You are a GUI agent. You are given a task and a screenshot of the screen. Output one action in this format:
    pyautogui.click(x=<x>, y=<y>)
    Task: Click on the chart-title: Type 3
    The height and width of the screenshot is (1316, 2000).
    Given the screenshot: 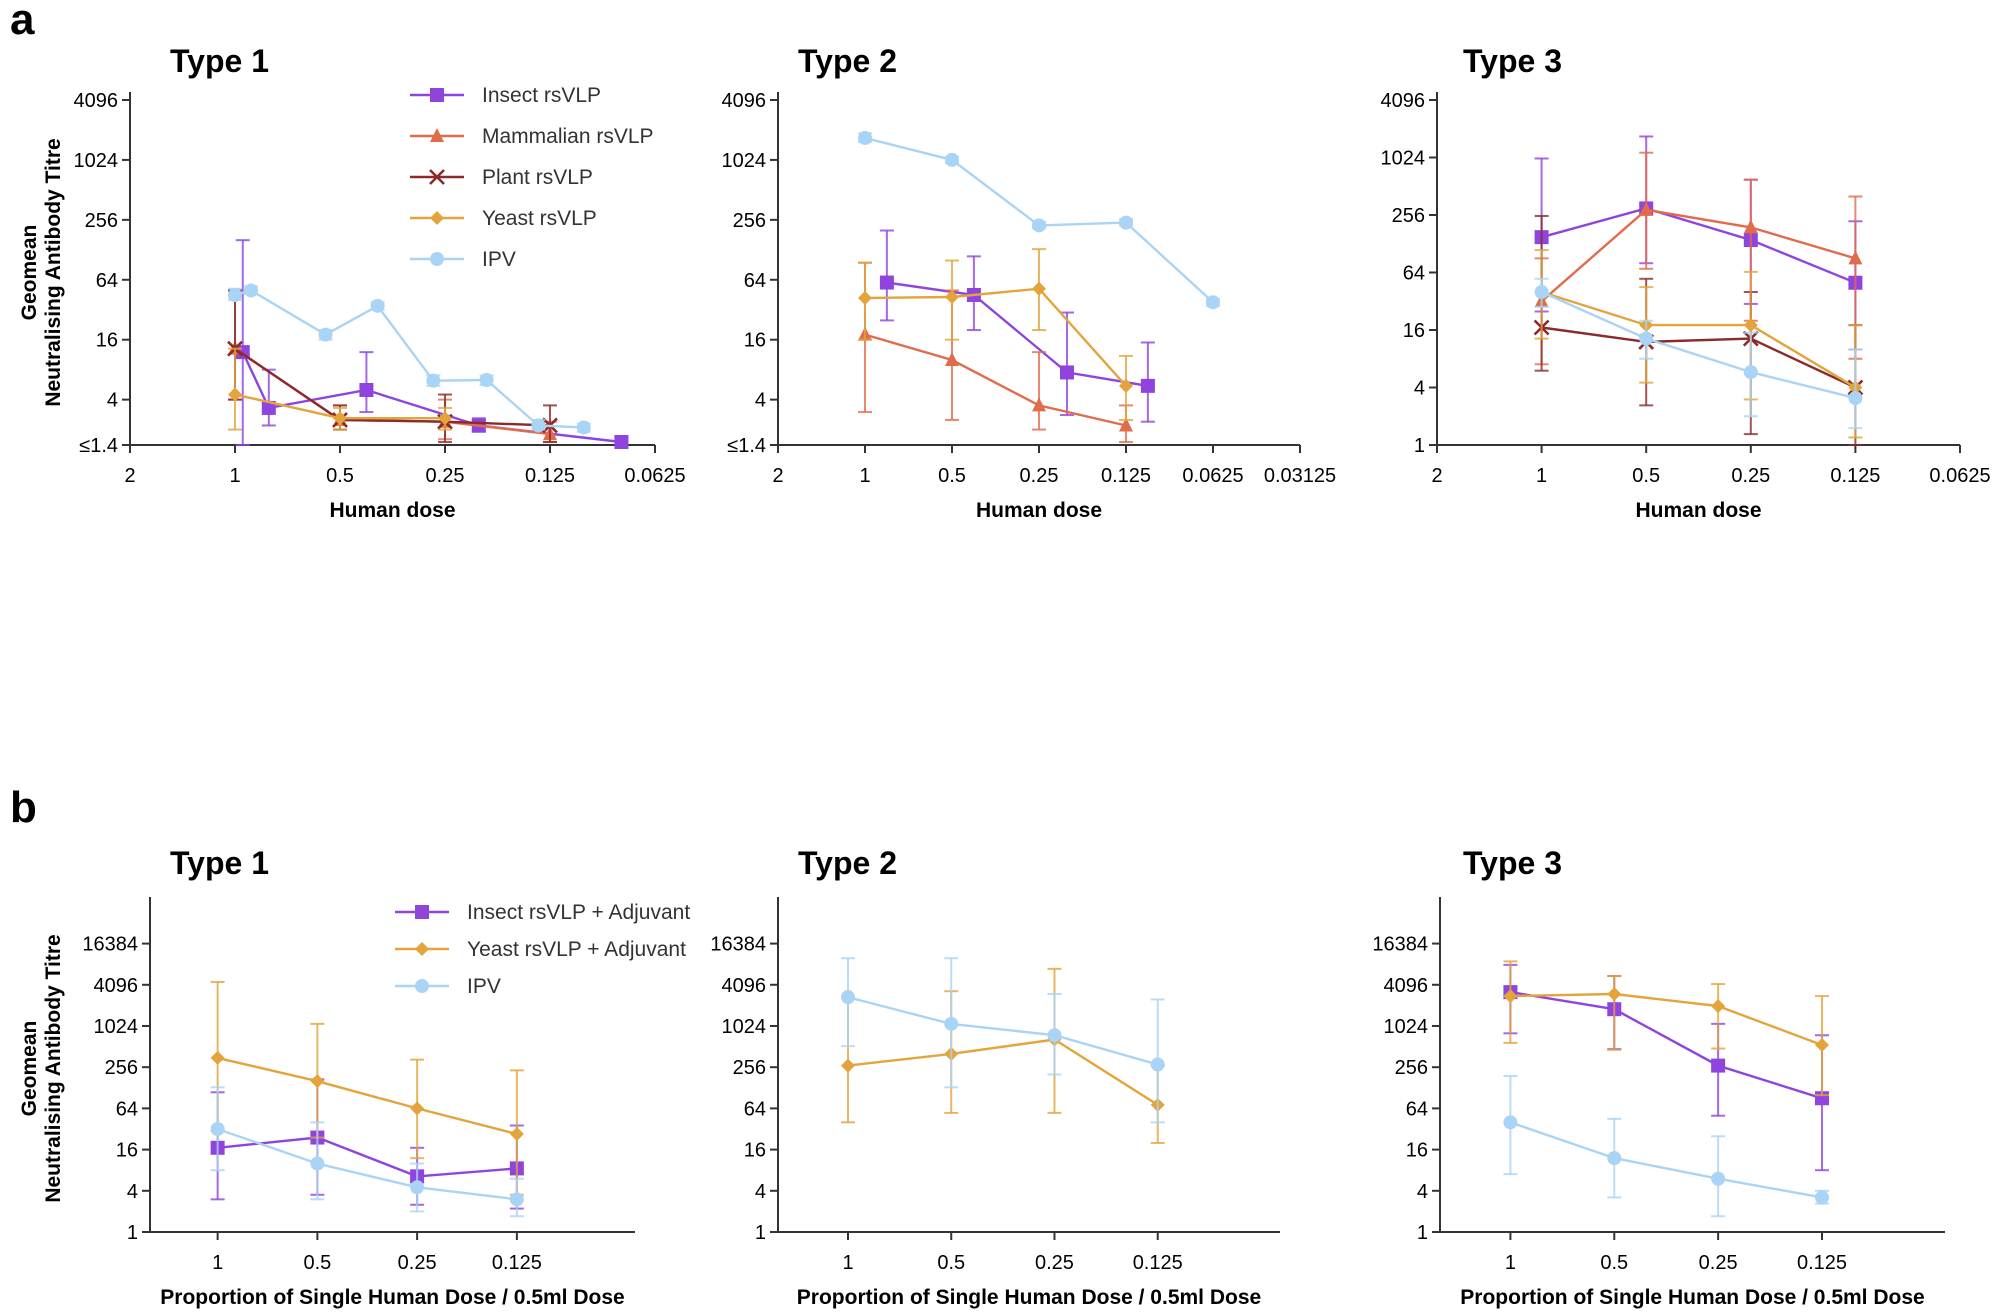 What is the action you would take?
    pyautogui.click(x=1512, y=863)
    